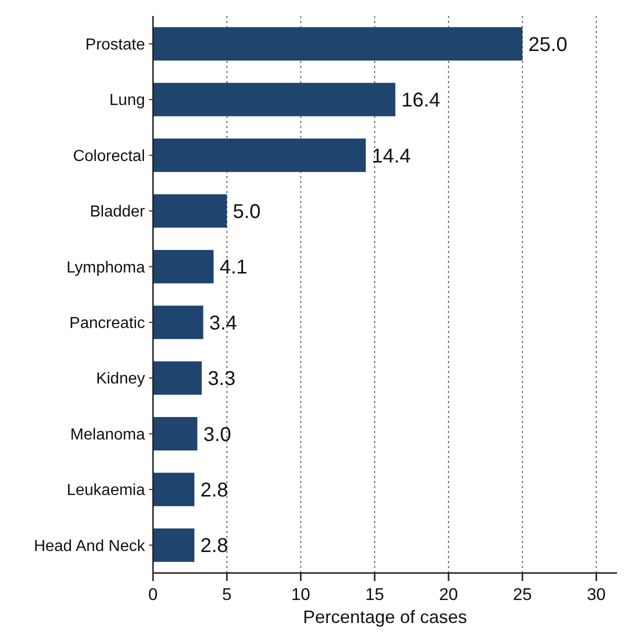 Image resolution: width=627 pixels, height=643 pixels. Describe the element at coordinates (108, 435) in the screenshot. I see `y-tick-label: Melanoma` at that location.